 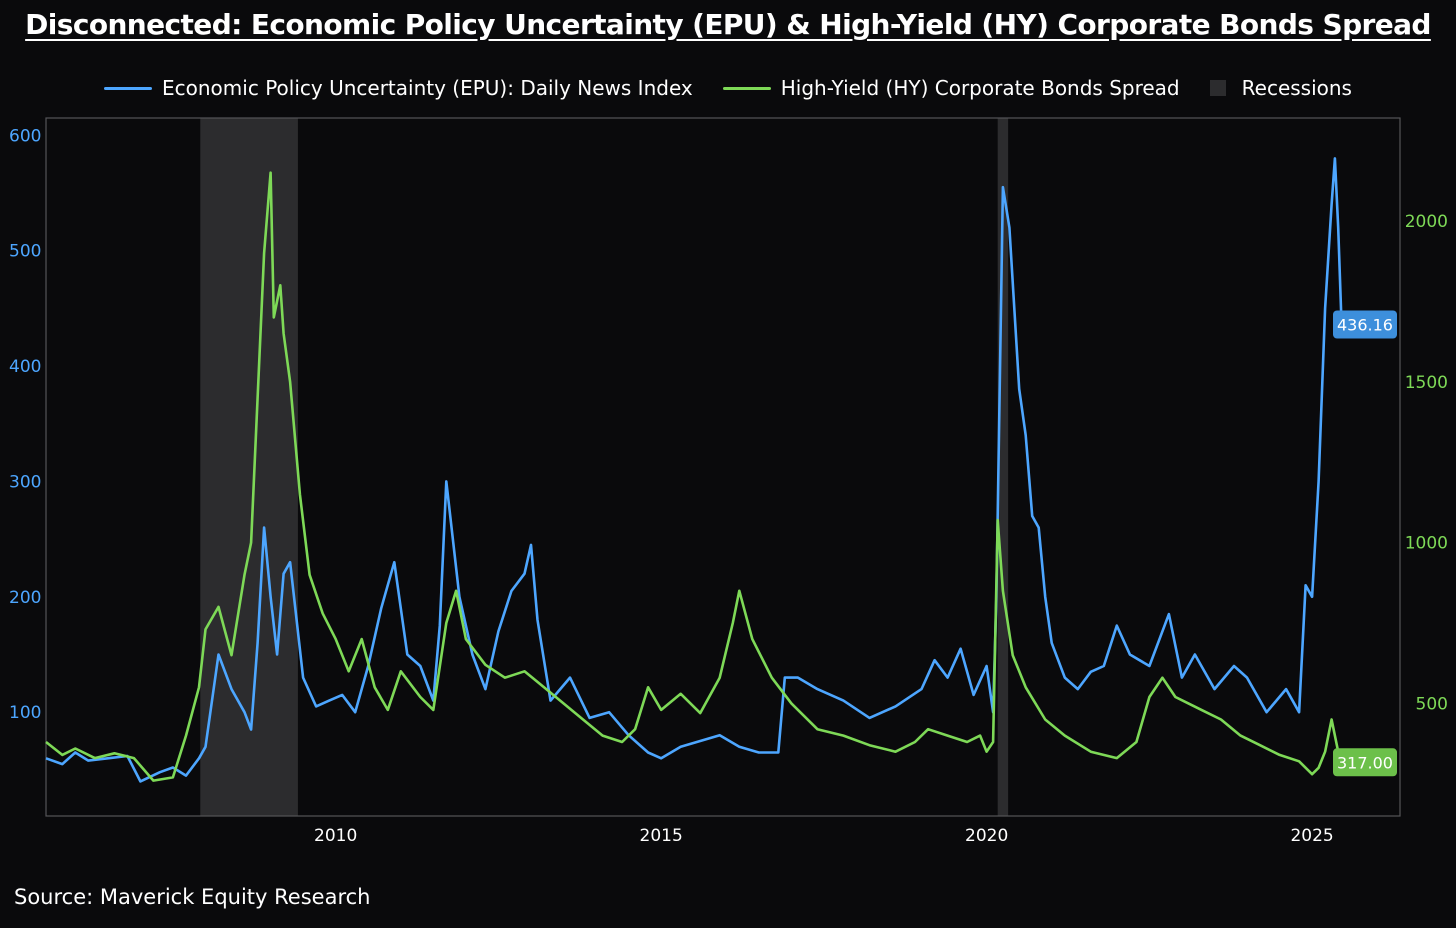 I want to click on y-left-tick-label-5: 600, so click(x=25, y=136).